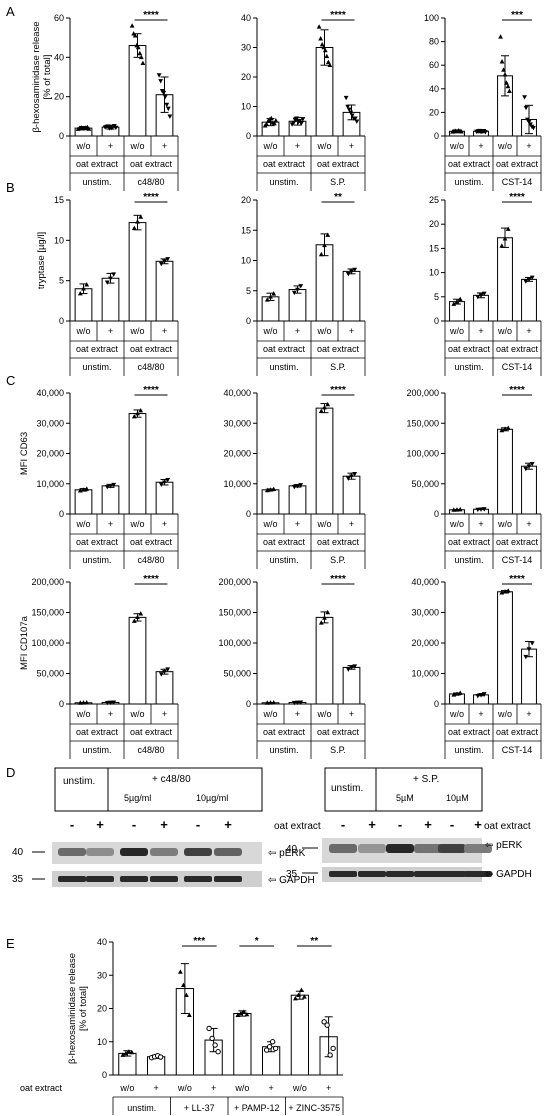 The image size is (550, 1116). What do you see at coordinates (292, 874) in the screenshot?
I see `blot-mw-35: 35` at bounding box center [292, 874].